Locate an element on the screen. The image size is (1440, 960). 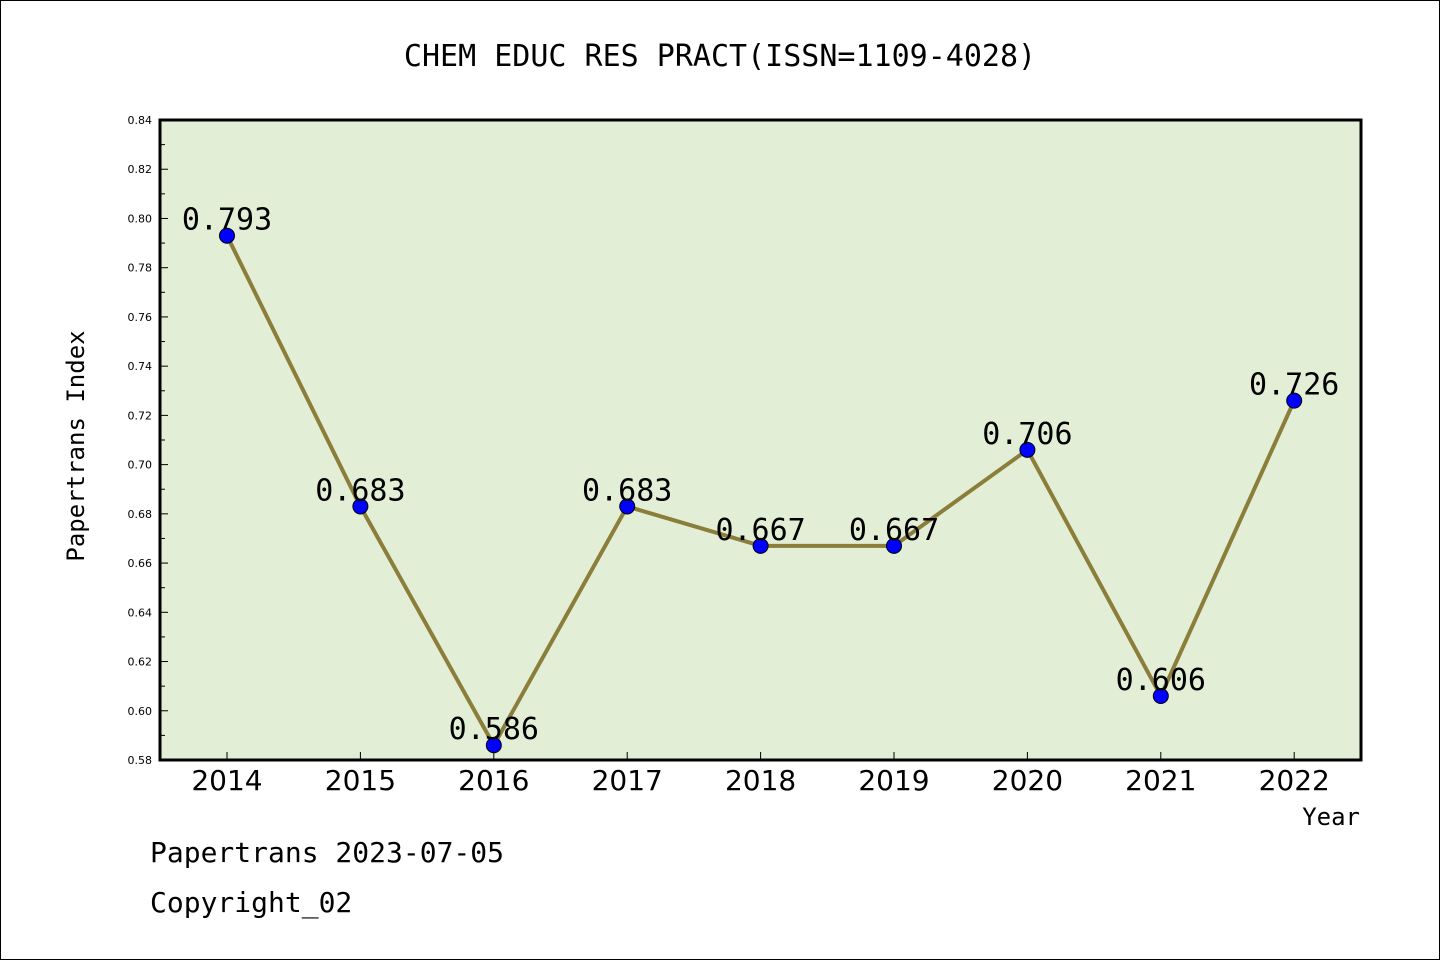
y-tick-label: 0.84 is located at coordinates (140, 120).